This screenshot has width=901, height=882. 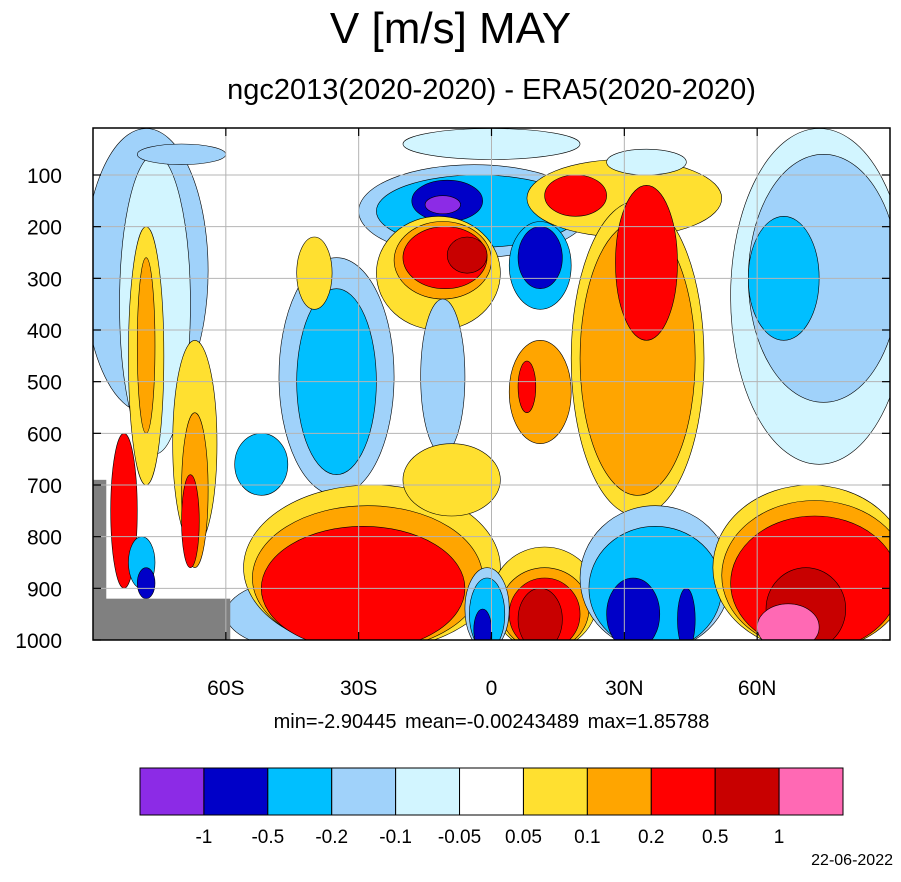 I want to click on x-tick-label: 60N, so click(x=757, y=688).